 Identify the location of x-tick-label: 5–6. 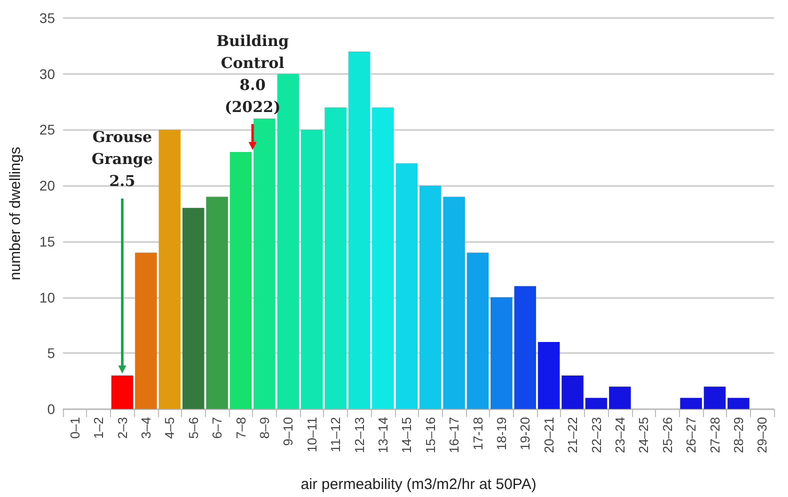
(193, 428).